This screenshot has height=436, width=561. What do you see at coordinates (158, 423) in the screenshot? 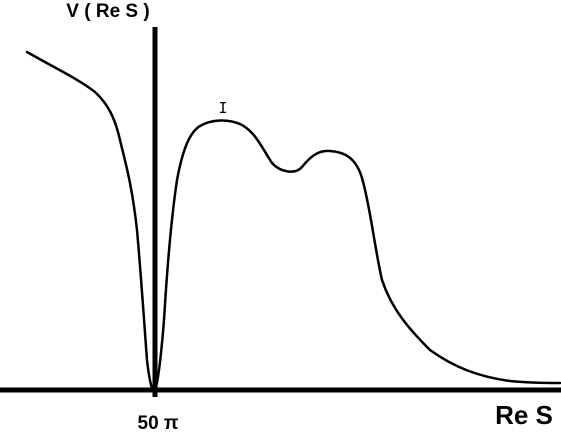
I see `tick-label-50pi: 50 π` at bounding box center [158, 423].